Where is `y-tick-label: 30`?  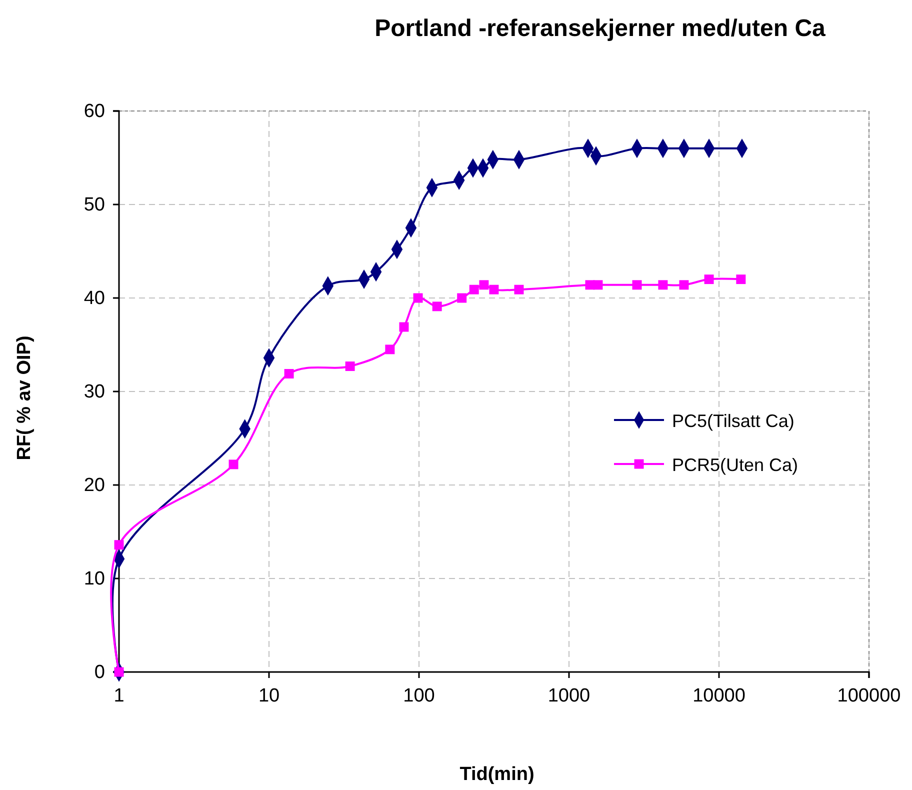 y-tick-label: 30 is located at coordinates (94, 392).